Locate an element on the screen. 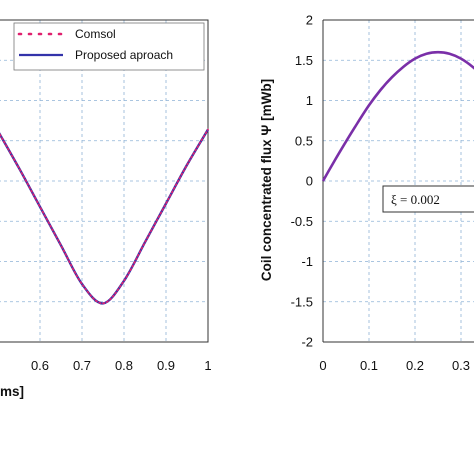 This screenshot has height=474, width=474. right-x-tick-label: 0.3 is located at coordinates (461, 365).